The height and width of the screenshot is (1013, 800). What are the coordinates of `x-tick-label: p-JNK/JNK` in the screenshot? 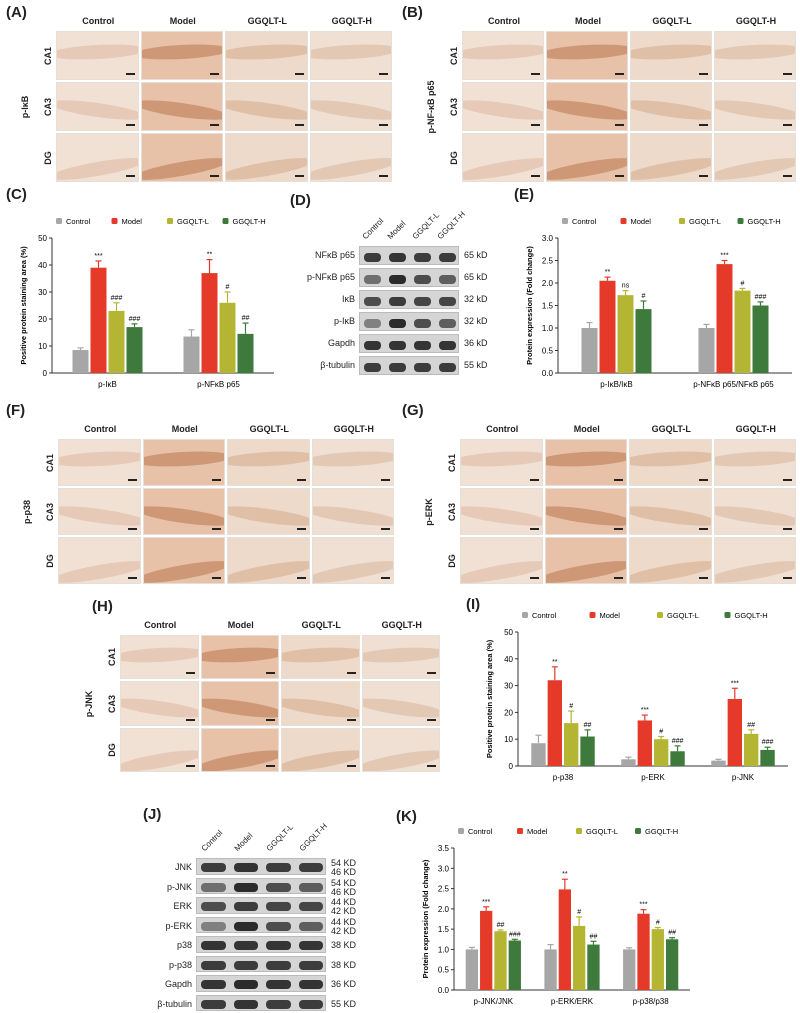 It's located at (494, 1001).